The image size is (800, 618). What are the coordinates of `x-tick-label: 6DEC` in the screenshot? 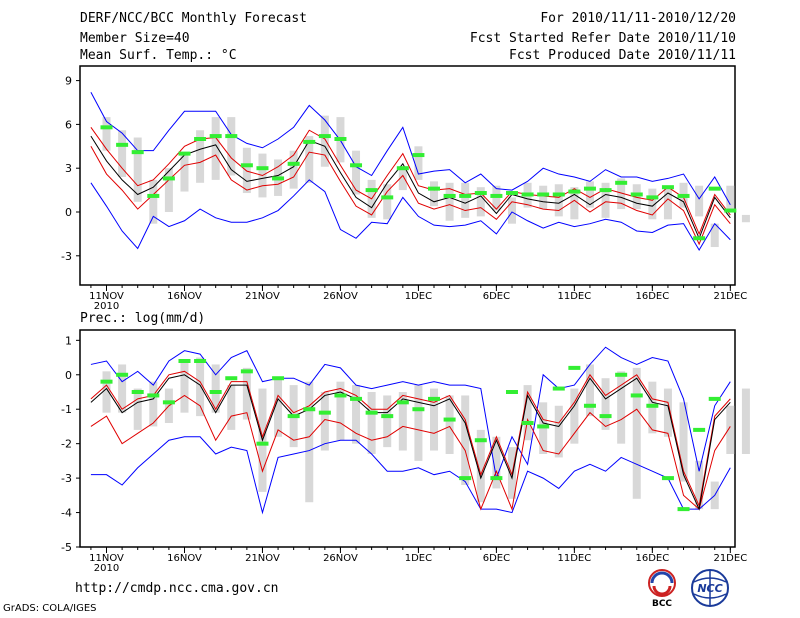 It's located at (496, 558).